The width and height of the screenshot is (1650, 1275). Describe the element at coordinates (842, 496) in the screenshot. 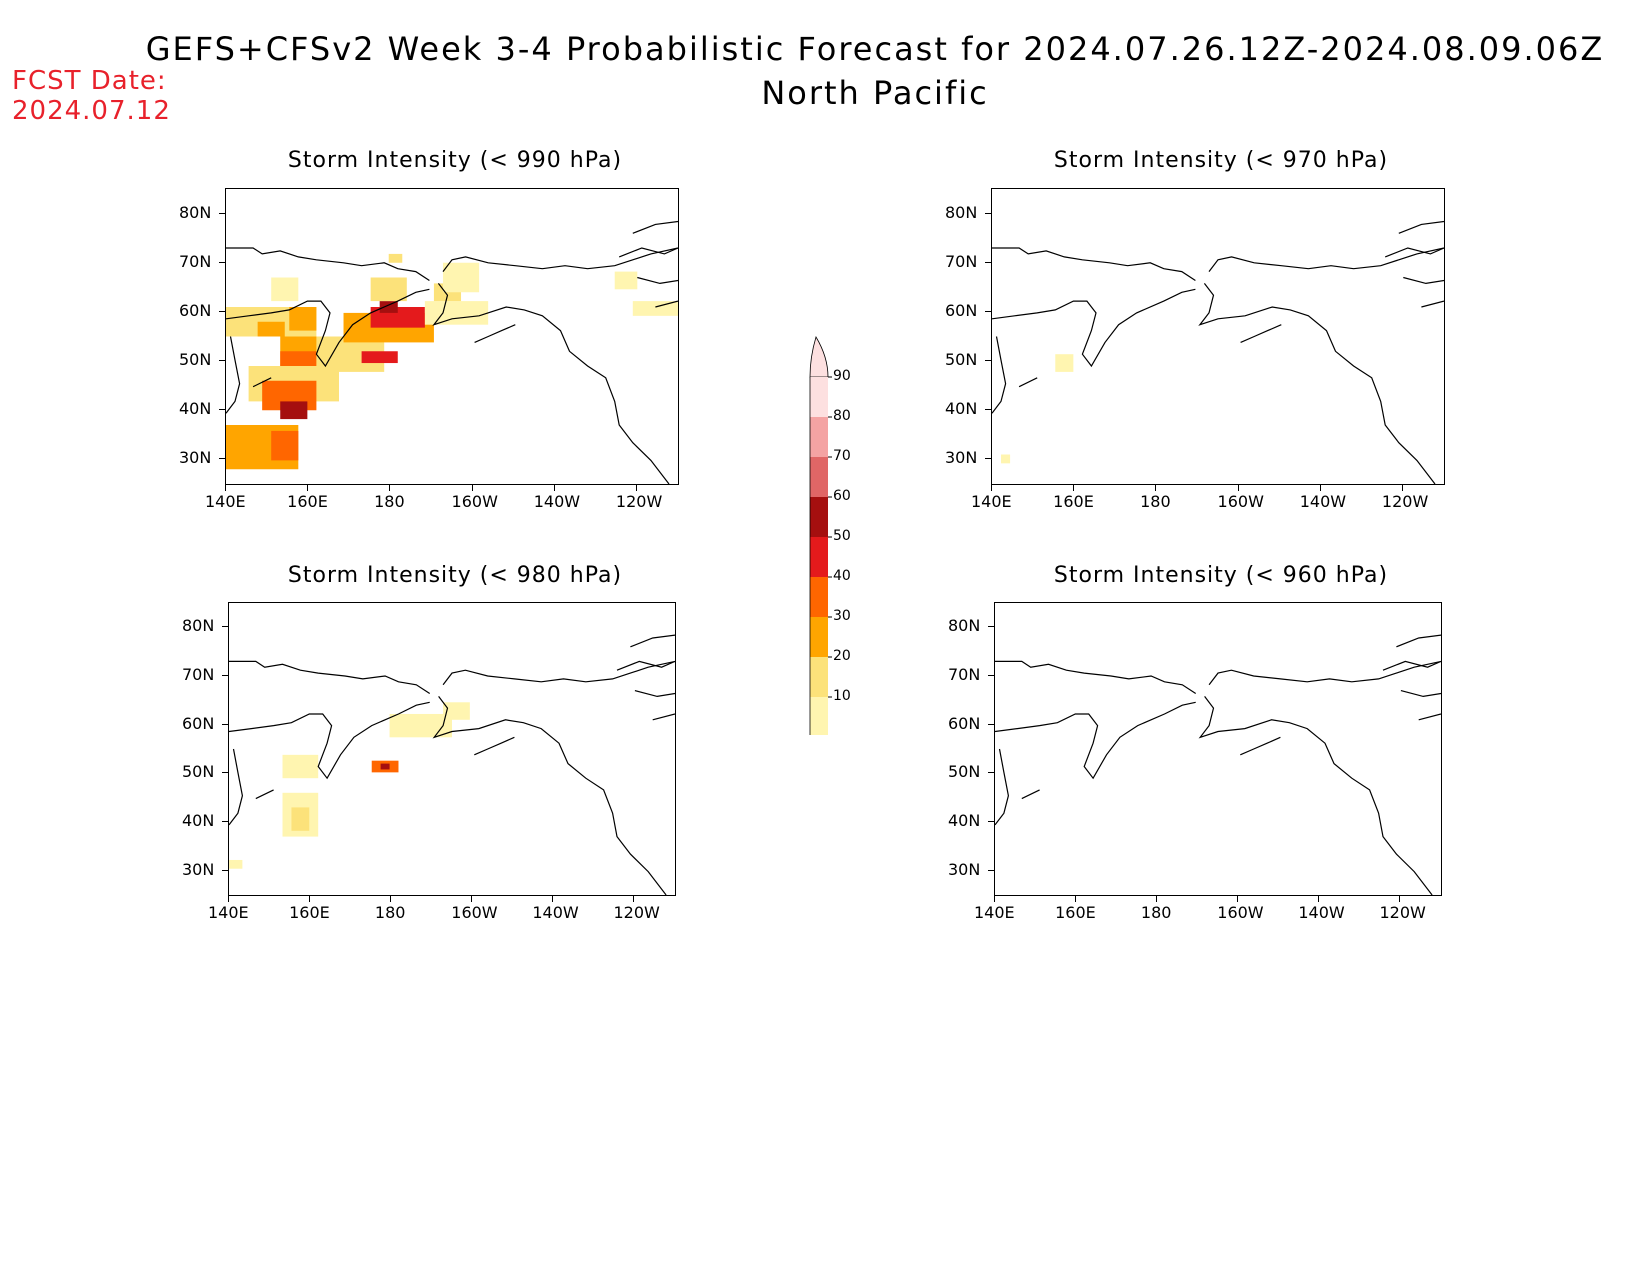

I see `colorbar-label: 60` at that location.